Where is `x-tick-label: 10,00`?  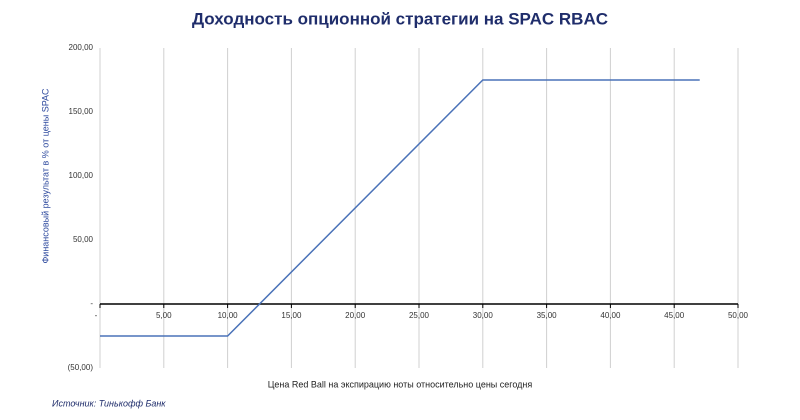
x-tick-label: 10,00 is located at coordinates (228, 315).